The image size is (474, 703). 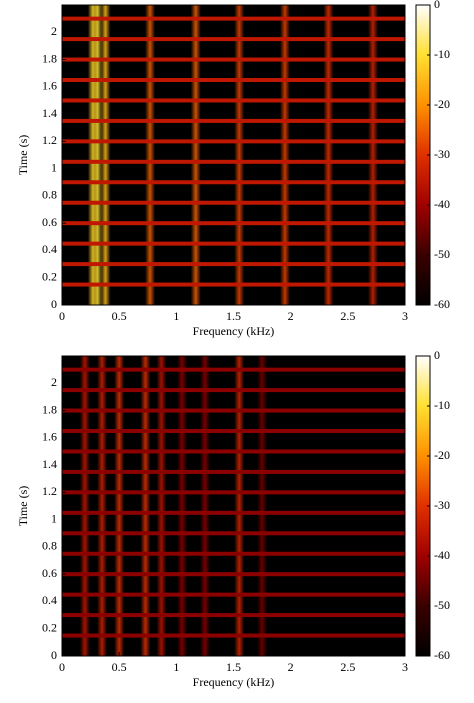 What do you see at coordinates (54, 382) in the screenshot?
I see `y-tick-label: 2` at bounding box center [54, 382].